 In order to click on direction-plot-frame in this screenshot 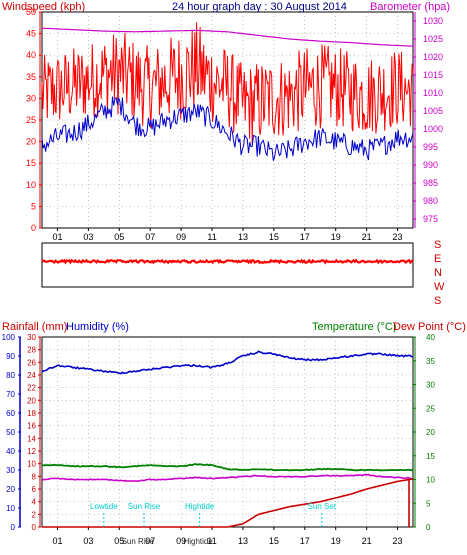, I will do `click(227, 265)`.